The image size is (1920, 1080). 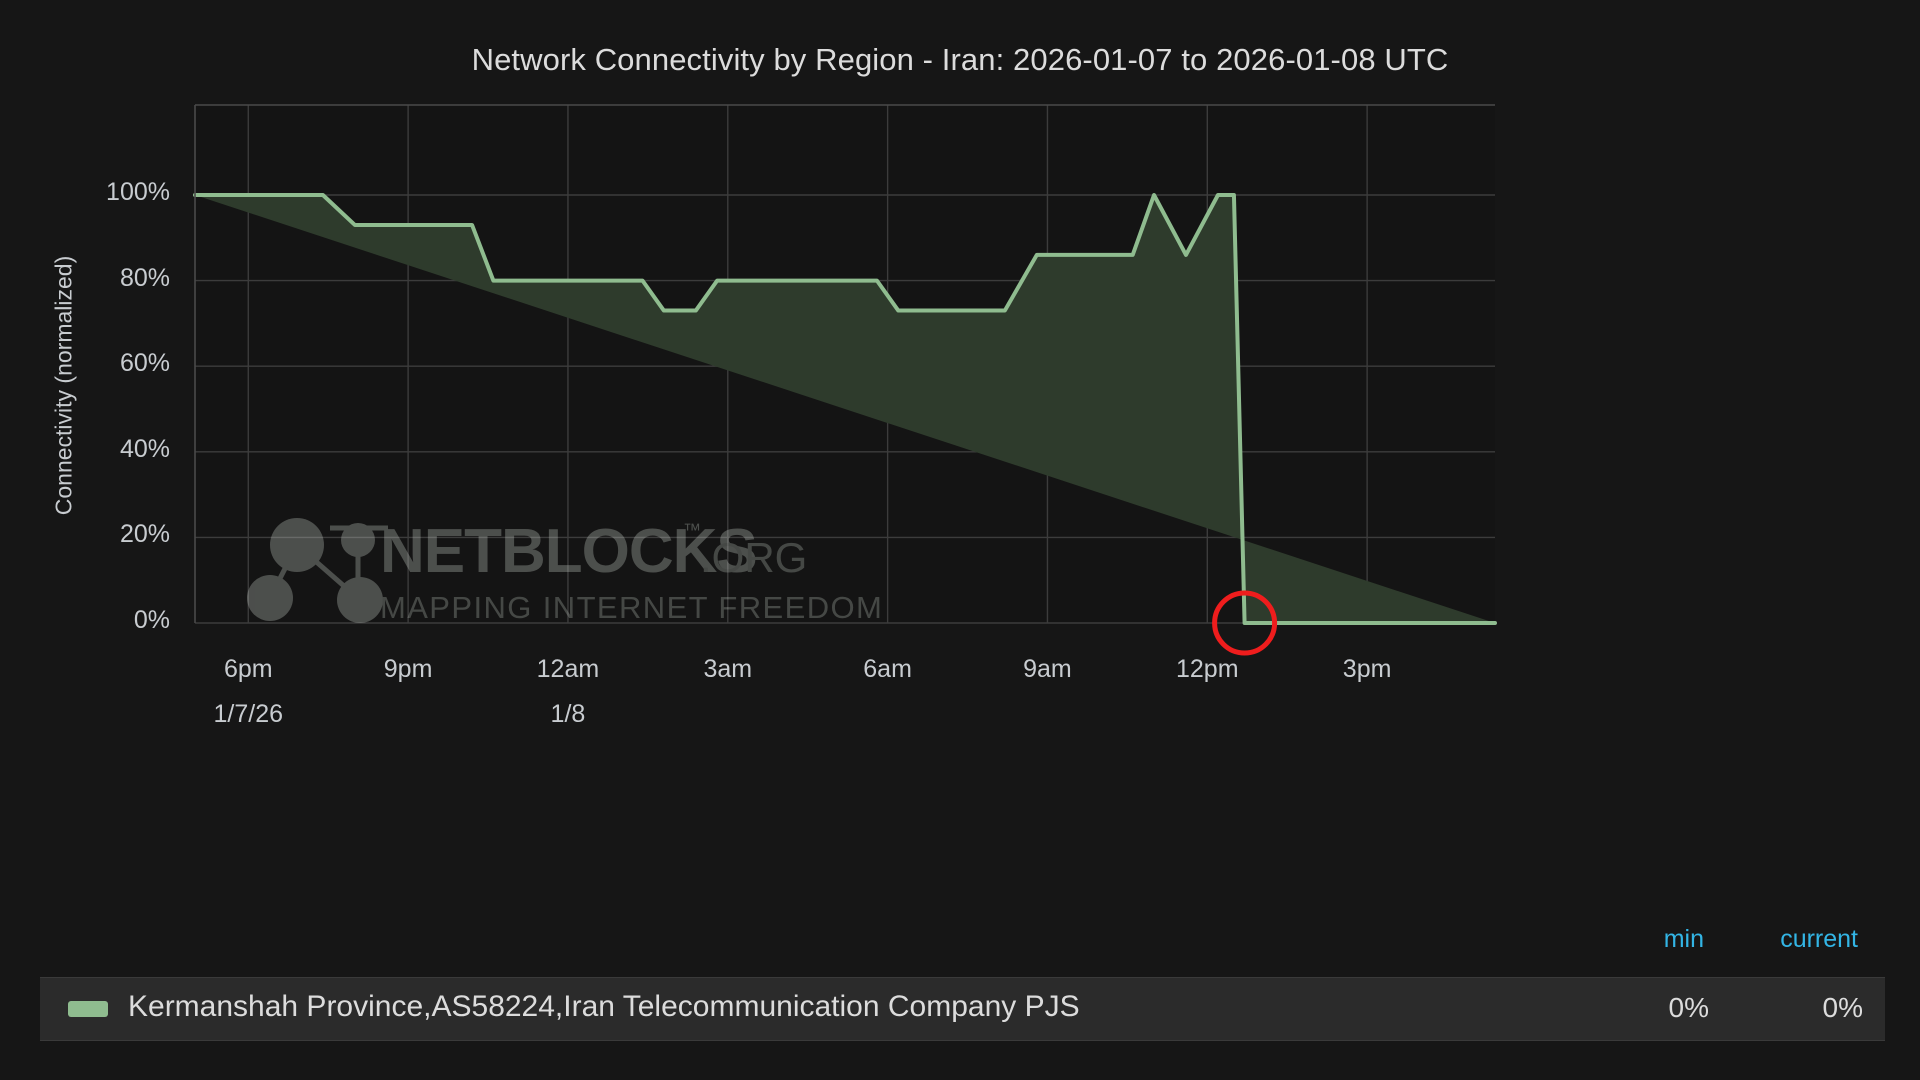 I want to click on y-tick-label: 20%, so click(x=144, y=534).